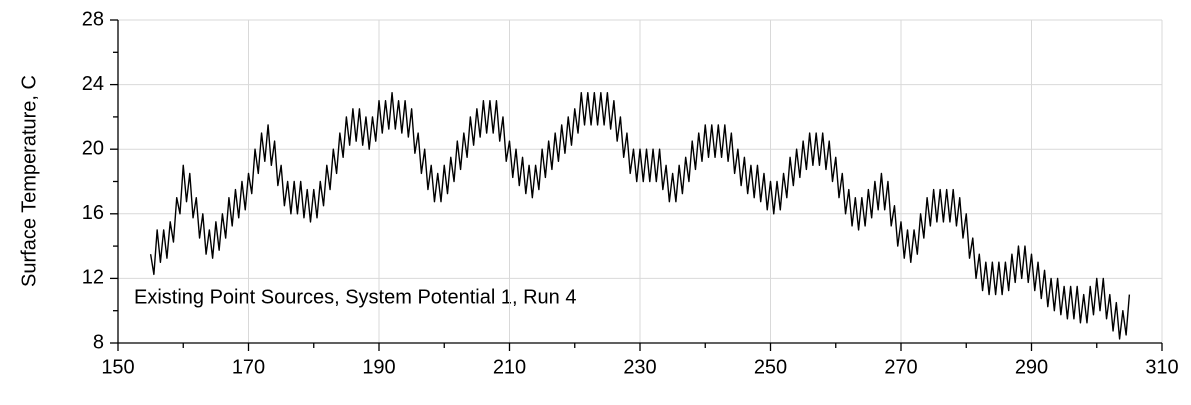 The image size is (1191, 405). Describe the element at coordinates (93, 213) in the screenshot. I see `y-tick-label: 16` at that location.